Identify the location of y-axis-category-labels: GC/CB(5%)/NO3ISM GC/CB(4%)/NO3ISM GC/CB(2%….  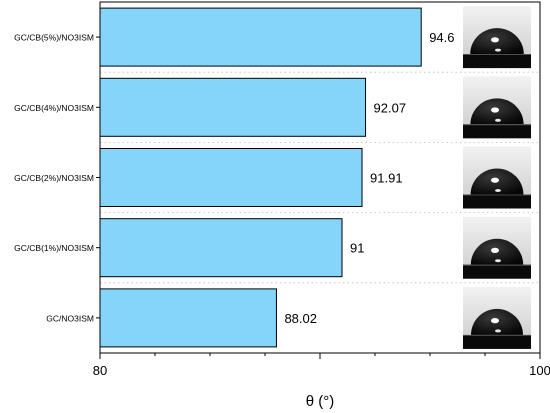
(54, 178).